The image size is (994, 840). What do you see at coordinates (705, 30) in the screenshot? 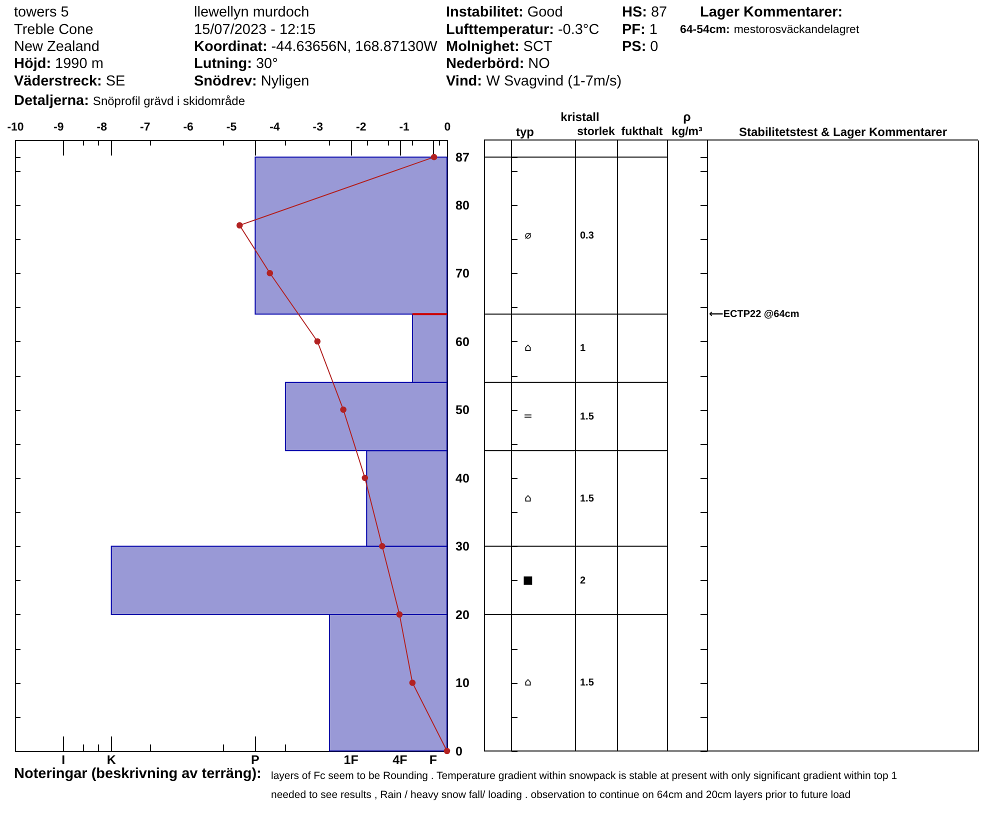
I see `text: 64-54cm:` at bounding box center [705, 30].